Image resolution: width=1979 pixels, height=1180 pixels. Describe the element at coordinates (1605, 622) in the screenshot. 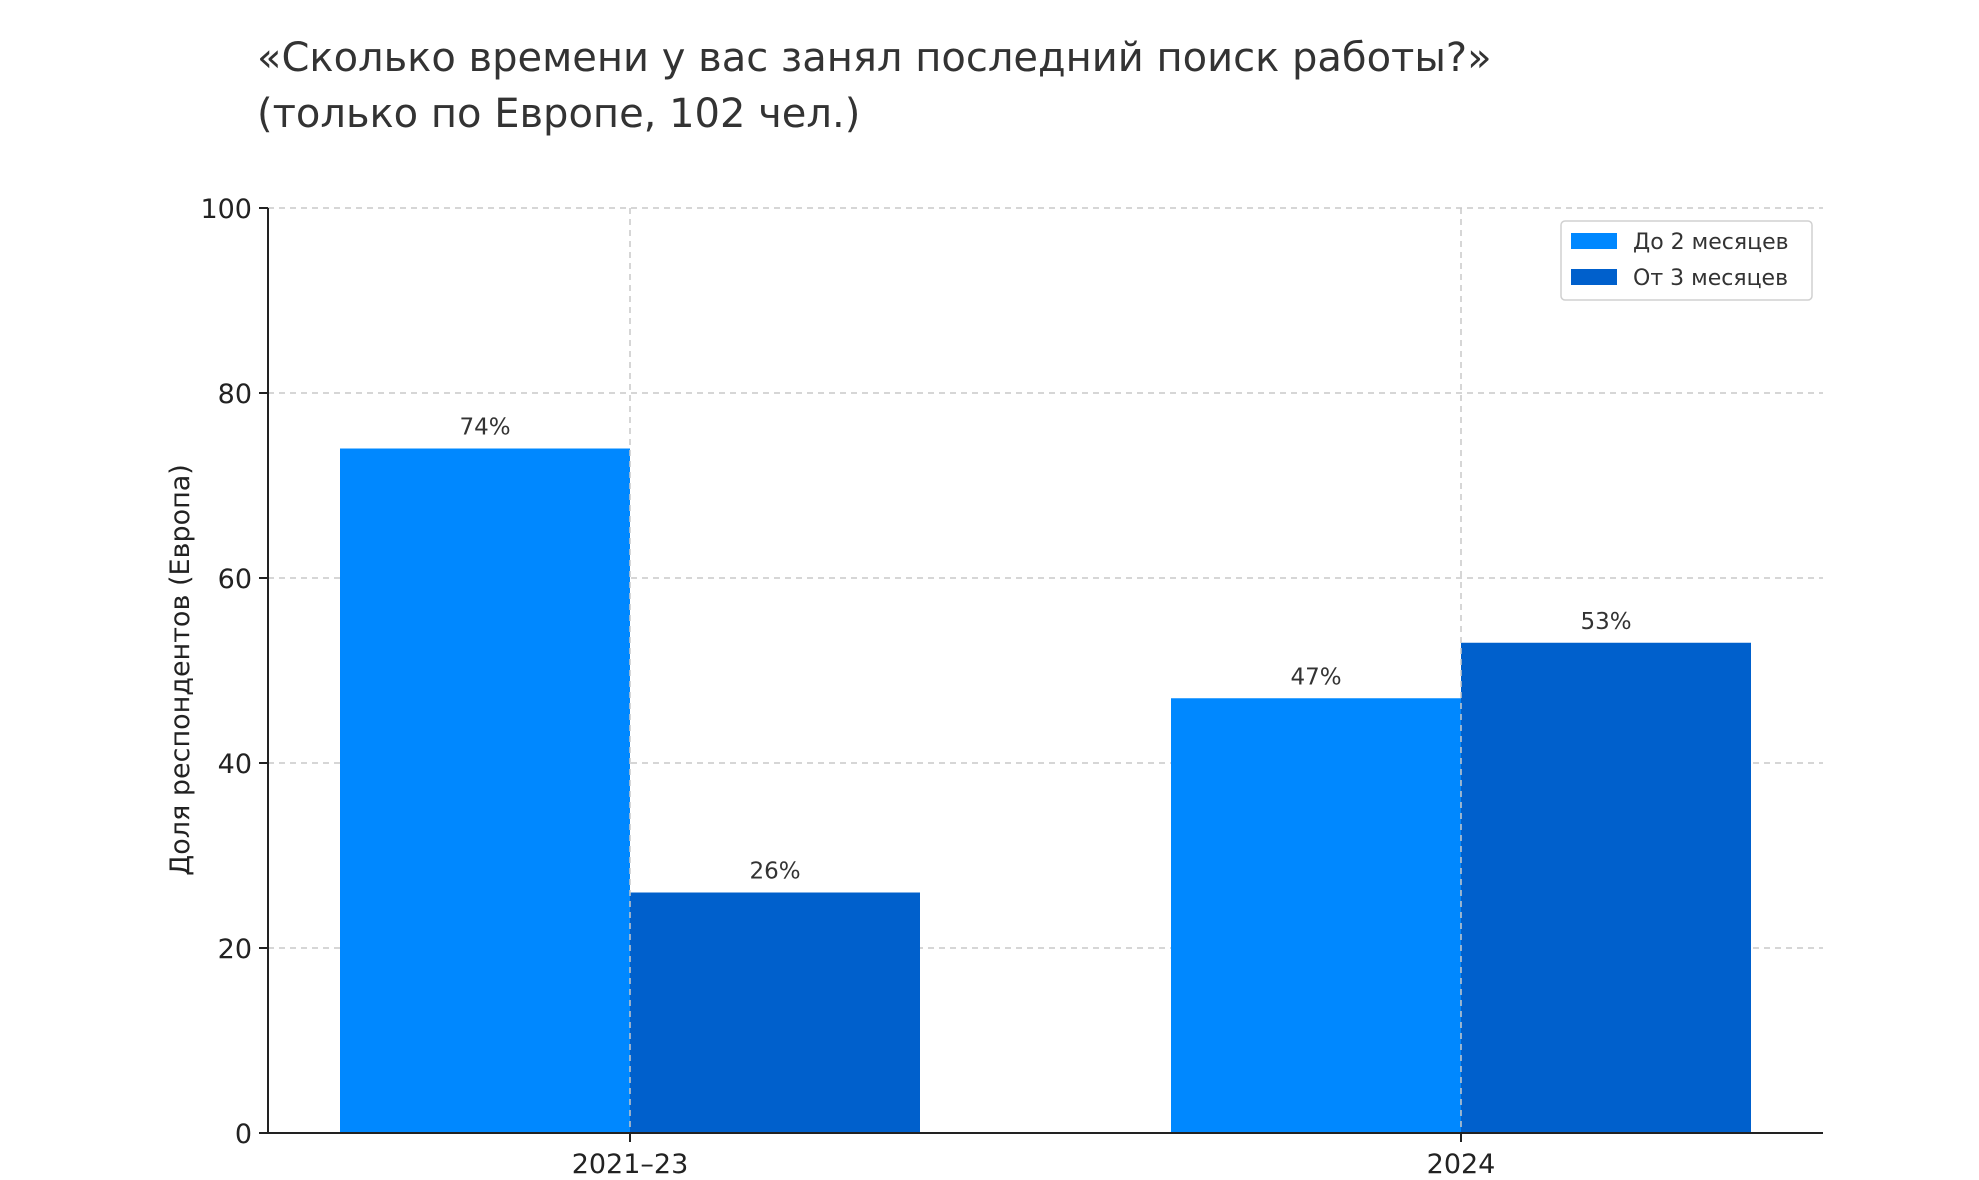

I see `bar-value-label: 53%` at that location.